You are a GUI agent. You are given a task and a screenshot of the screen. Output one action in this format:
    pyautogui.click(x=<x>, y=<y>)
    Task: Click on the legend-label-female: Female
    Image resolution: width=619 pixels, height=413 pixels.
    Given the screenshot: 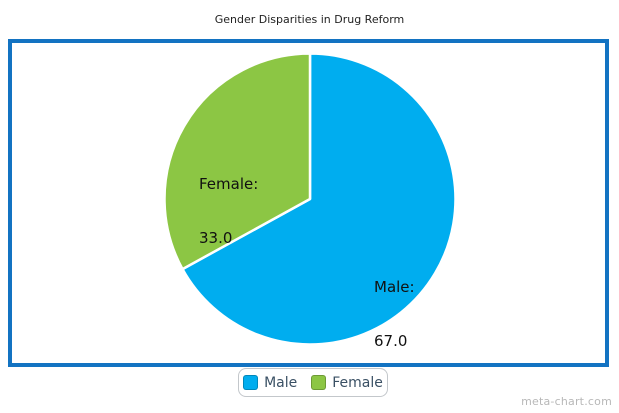 What is the action you would take?
    pyautogui.click(x=357, y=382)
    